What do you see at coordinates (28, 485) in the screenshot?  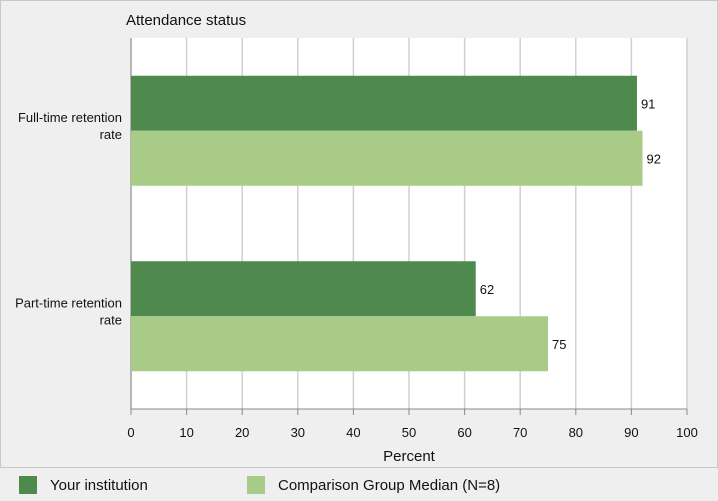 I see `legend-swatch-your-institution` at bounding box center [28, 485].